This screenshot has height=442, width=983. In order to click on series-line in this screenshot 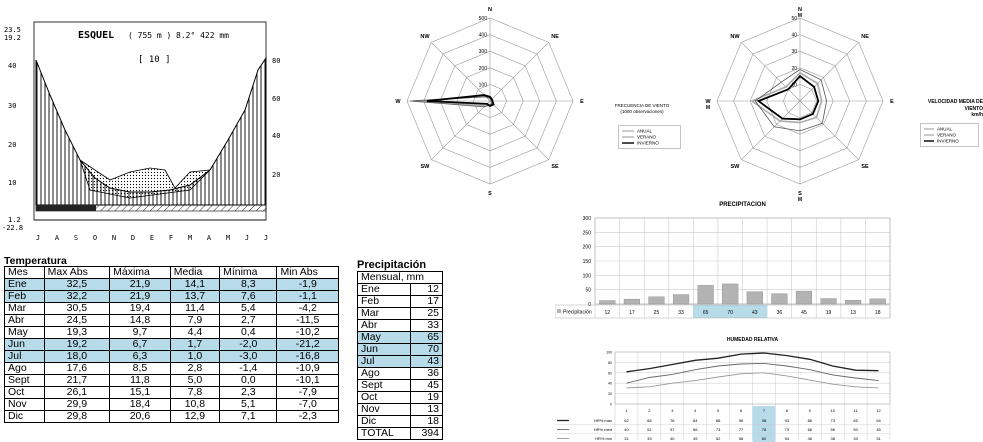, I will do `click(752, 362)`.